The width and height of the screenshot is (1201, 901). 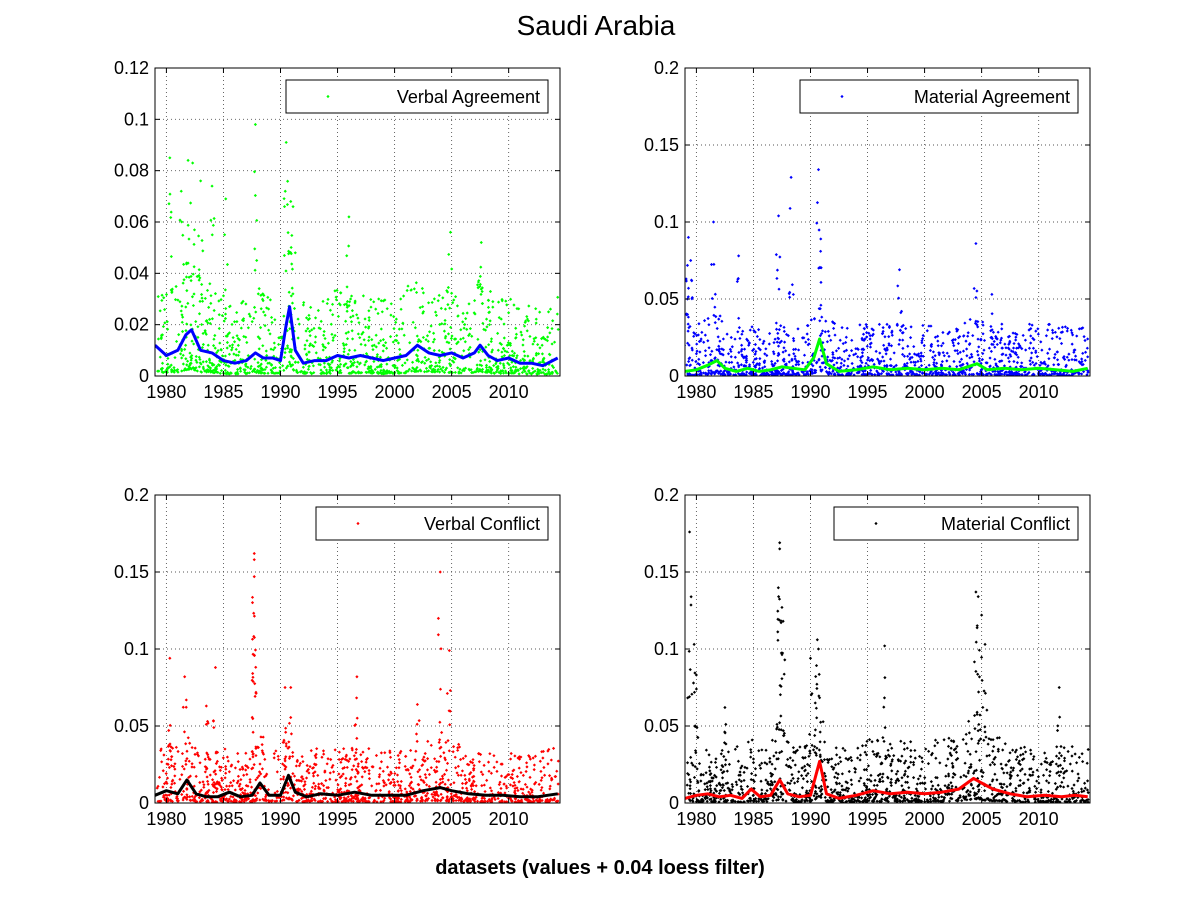 I want to click on legend: Verbal Agreement, so click(x=417, y=96).